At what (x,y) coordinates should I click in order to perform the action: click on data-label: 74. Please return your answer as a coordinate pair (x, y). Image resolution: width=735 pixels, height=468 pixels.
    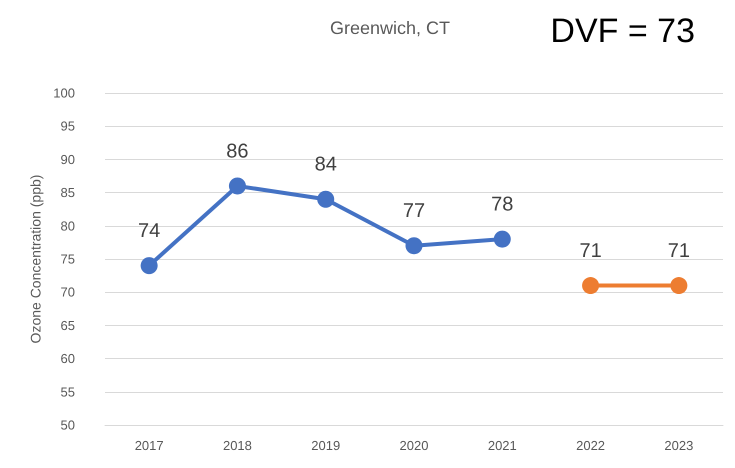
    Looking at the image, I should click on (149, 231).